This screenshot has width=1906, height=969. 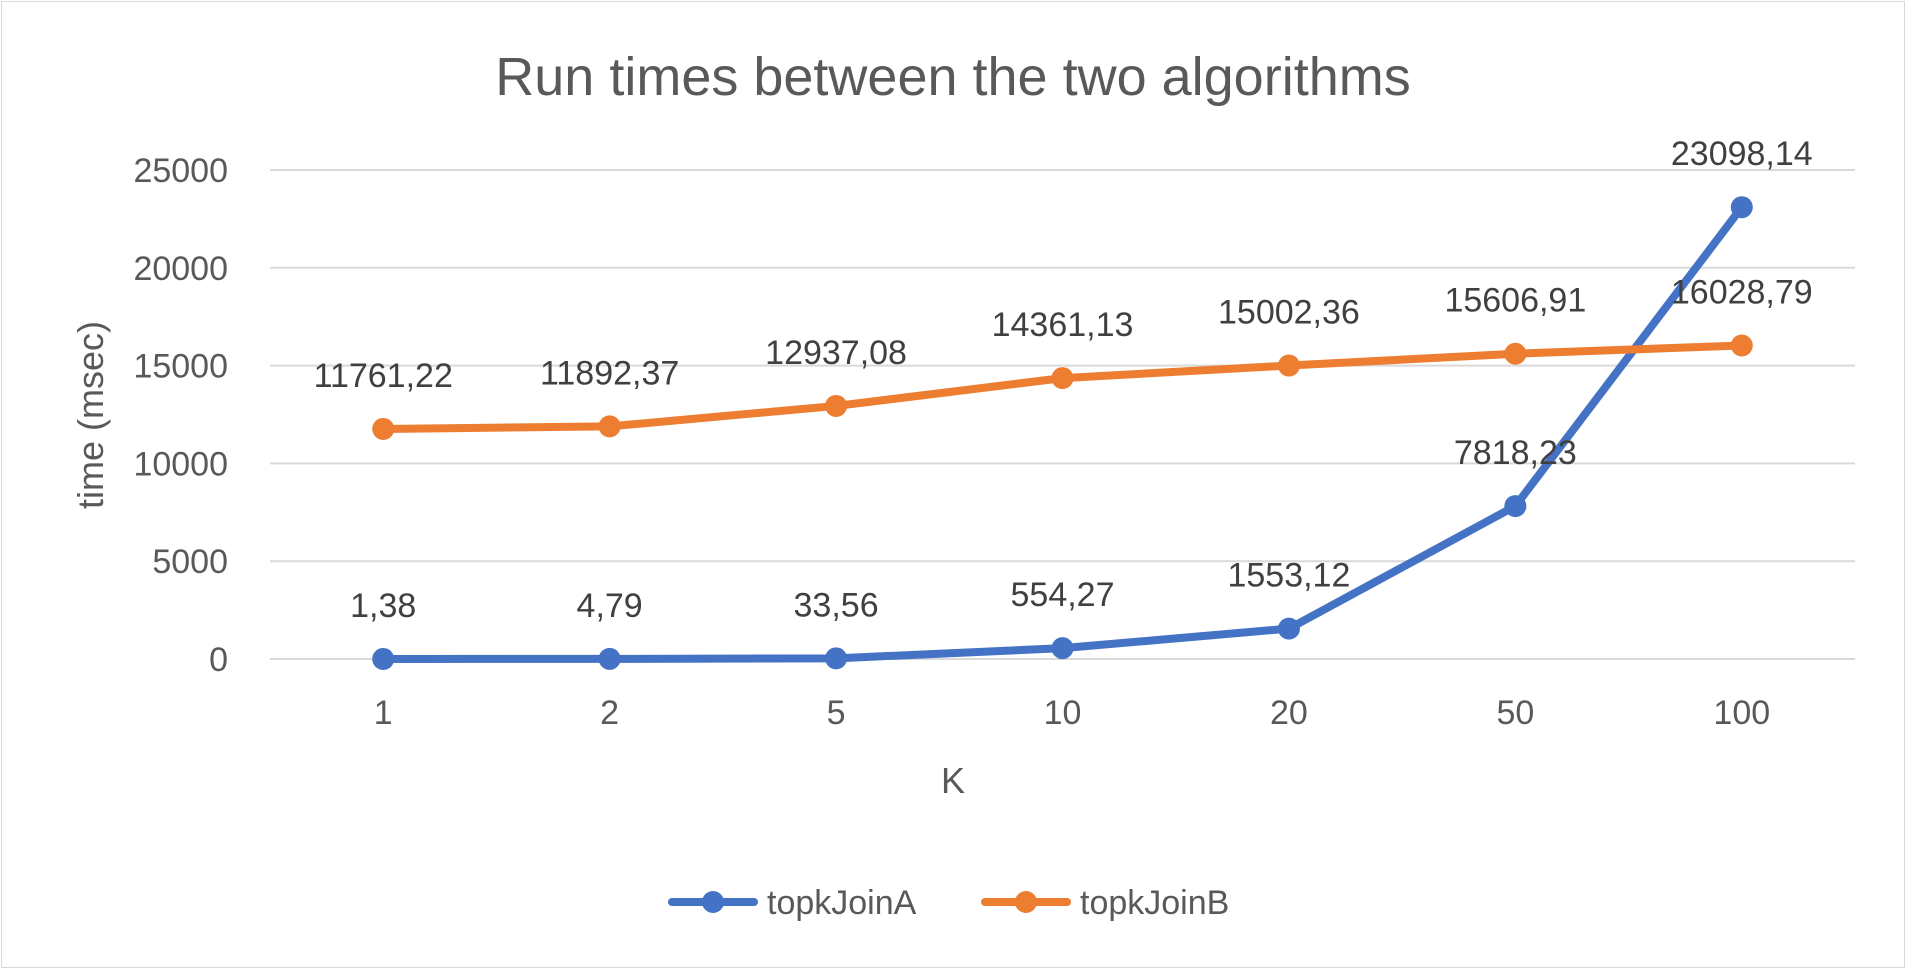 I want to click on x-tick-label: 10, so click(x=1063, y=713).